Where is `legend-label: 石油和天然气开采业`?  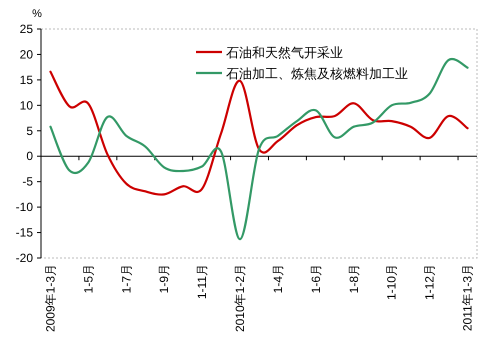 legend-label: 石油和天然气开采业 is located at coordinates (284, 52).